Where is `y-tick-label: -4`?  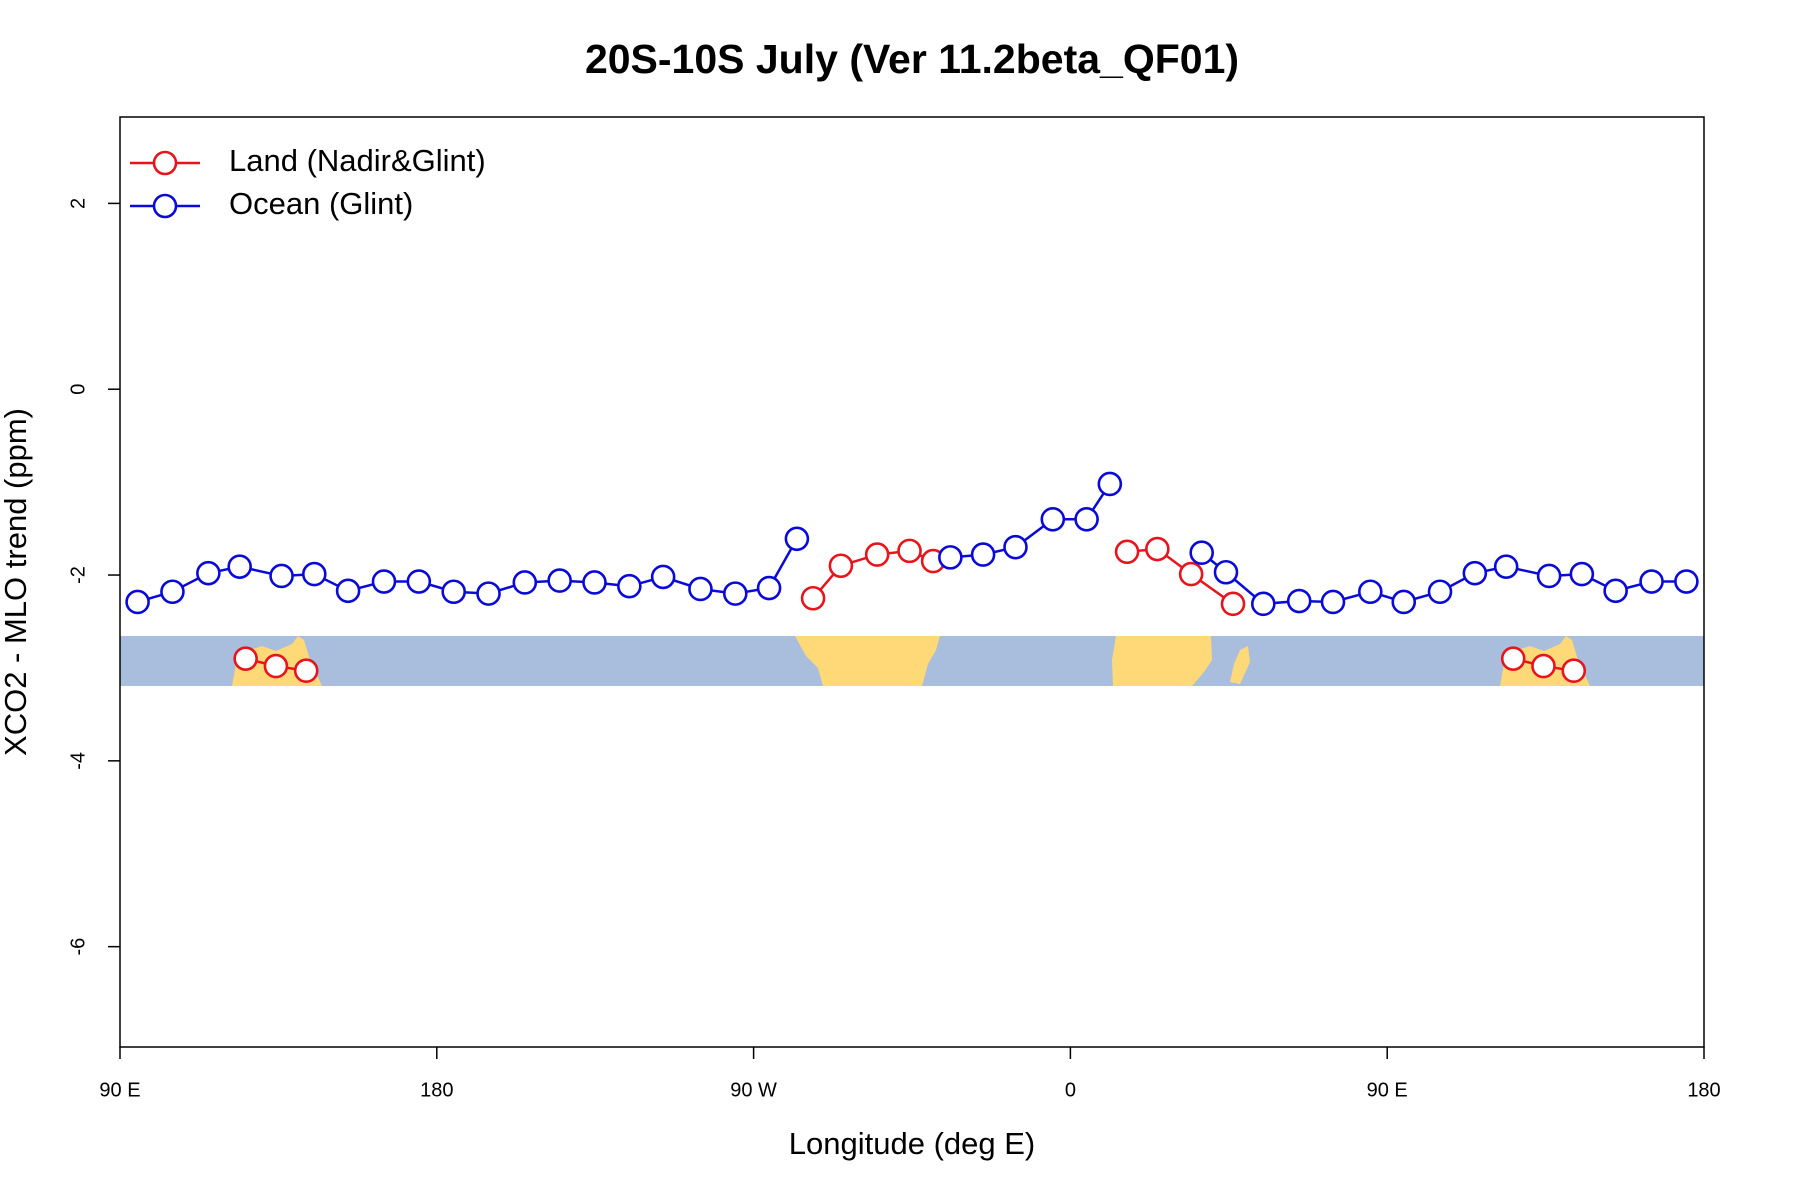
y-tick-label: -4 is located at coordinates (78, 761).